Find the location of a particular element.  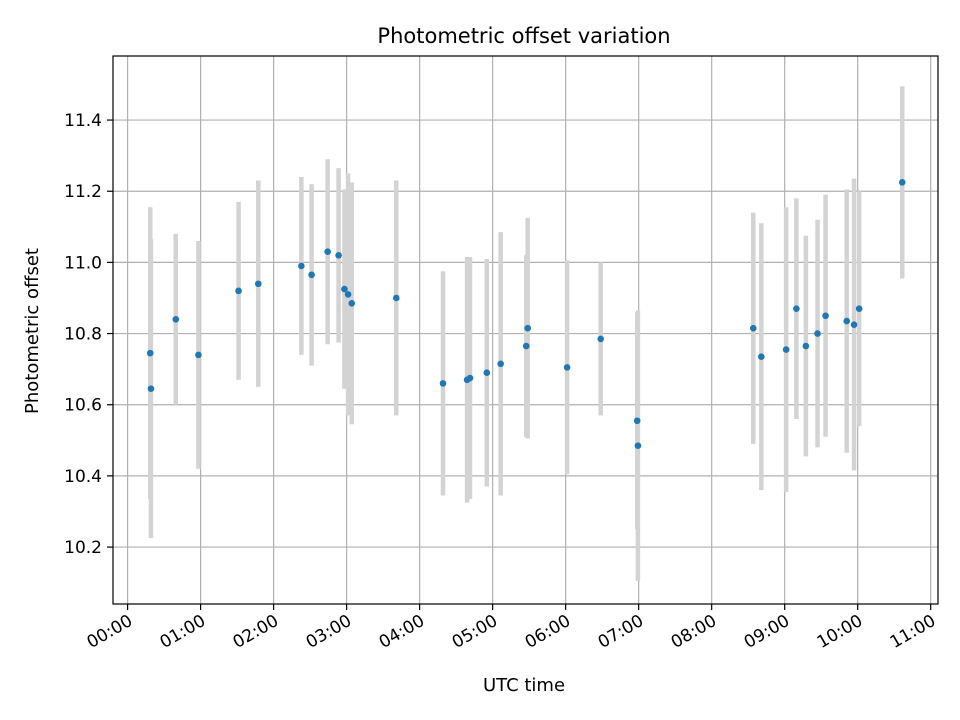

x-axis-title: UTC time is located at coordinates (524, 685).